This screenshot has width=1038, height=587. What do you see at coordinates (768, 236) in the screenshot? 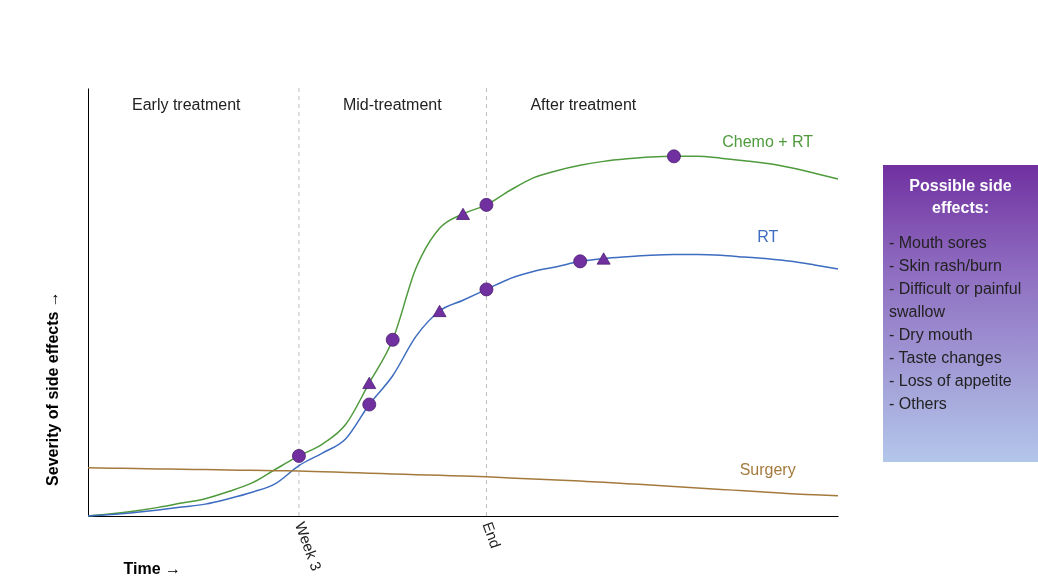
I see `series-label: RT` at bounding box center [768, 236].